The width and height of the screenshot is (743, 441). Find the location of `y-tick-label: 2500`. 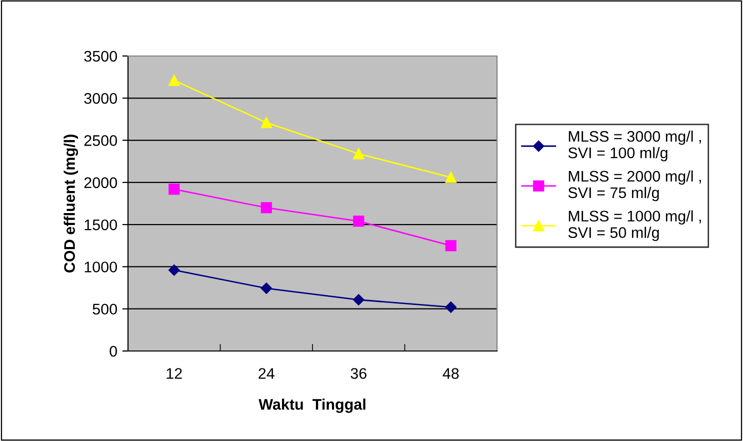

y-tick-label: 2500 is located at coordinates (100, 140).